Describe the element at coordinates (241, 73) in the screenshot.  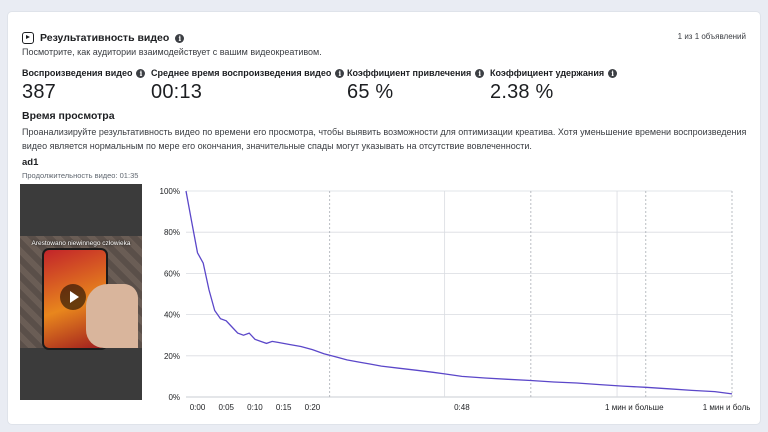
I see `metric-label: Среднее время воспроизведения видео` at that location.